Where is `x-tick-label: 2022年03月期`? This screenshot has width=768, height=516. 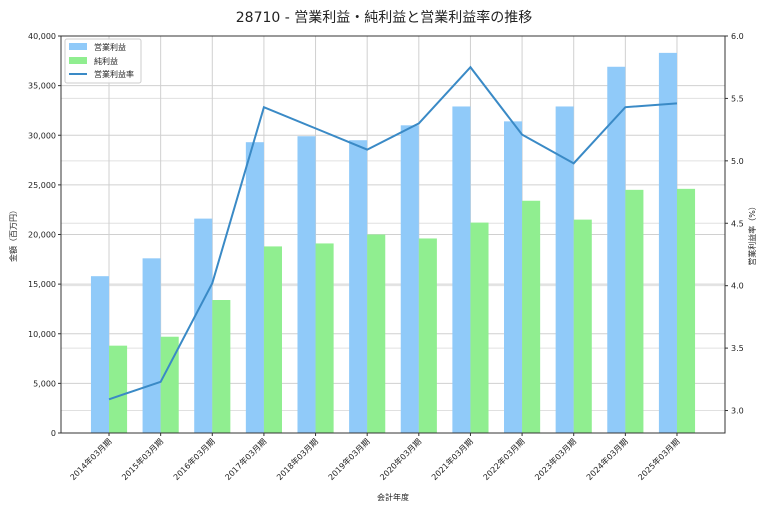
x-tick-label: 2022年03月期 is located at coordinates (504, 459).